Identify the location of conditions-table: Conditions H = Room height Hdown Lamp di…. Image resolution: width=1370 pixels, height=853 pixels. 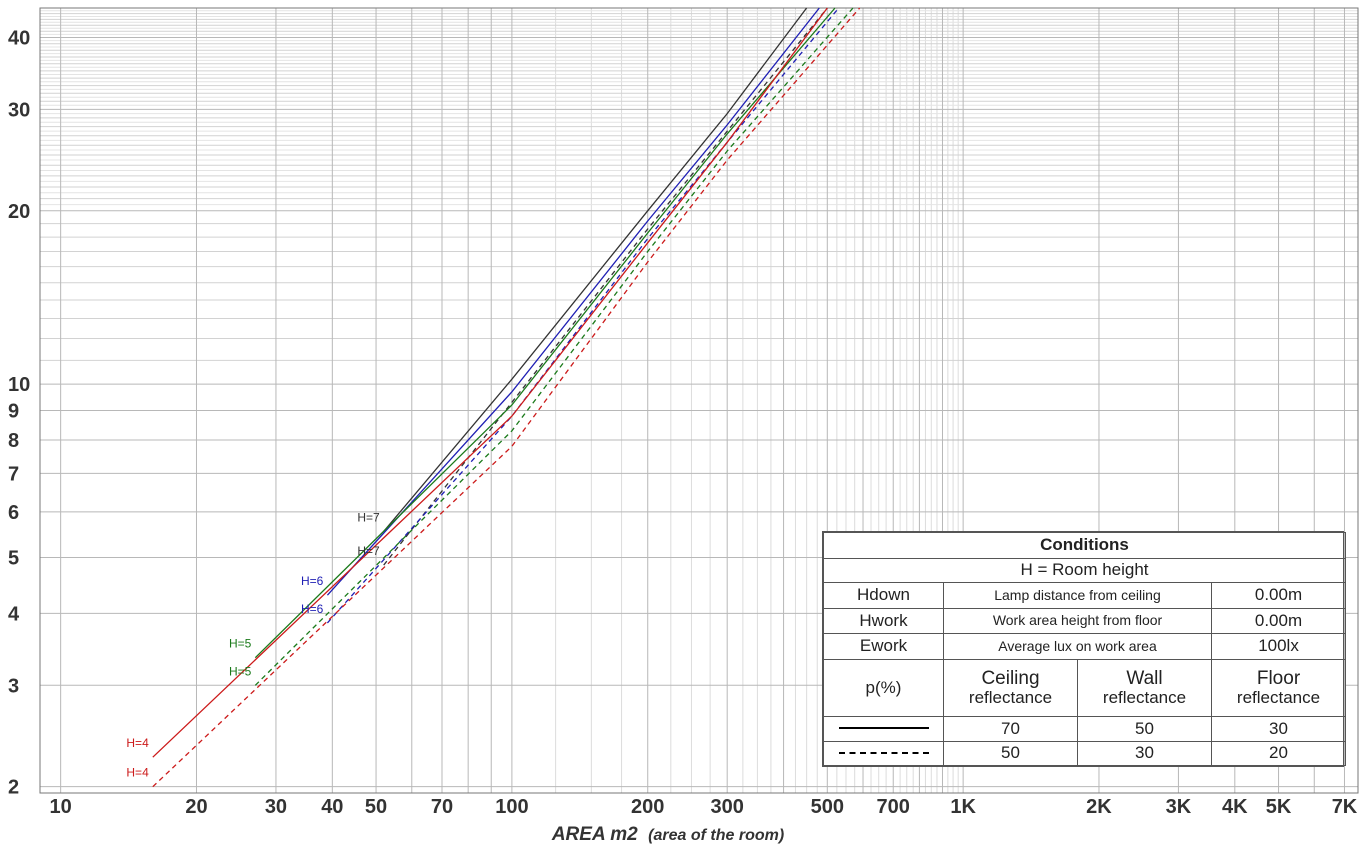
(1084, 649).